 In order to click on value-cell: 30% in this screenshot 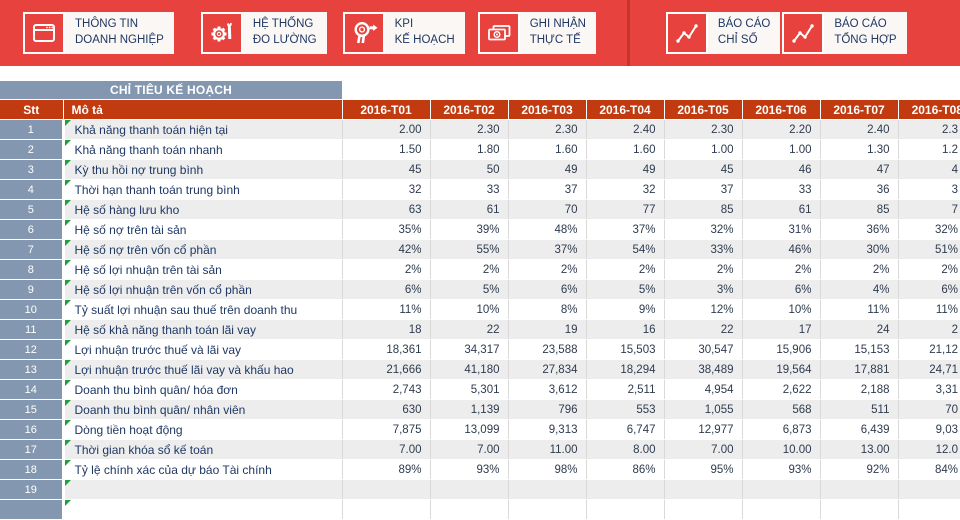, I will do `click(859, 250)`.